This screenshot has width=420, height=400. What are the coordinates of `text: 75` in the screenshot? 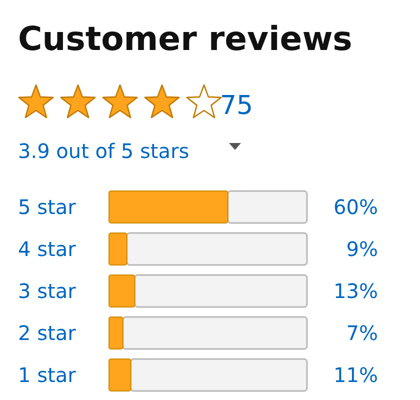 It's located at (237, 106).